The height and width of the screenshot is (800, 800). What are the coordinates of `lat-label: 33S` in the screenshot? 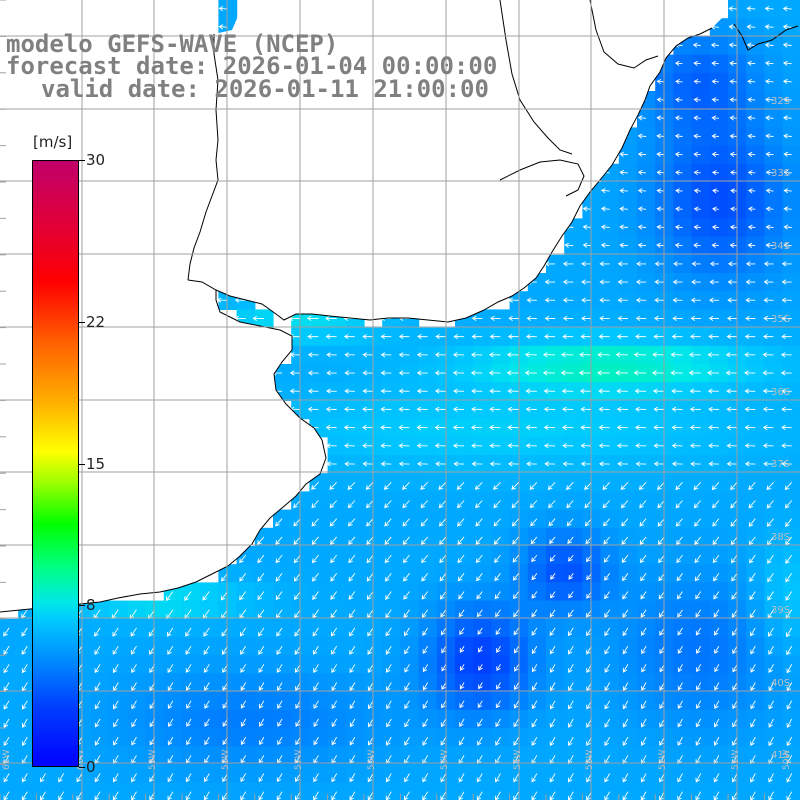 It's located at (781, 173).